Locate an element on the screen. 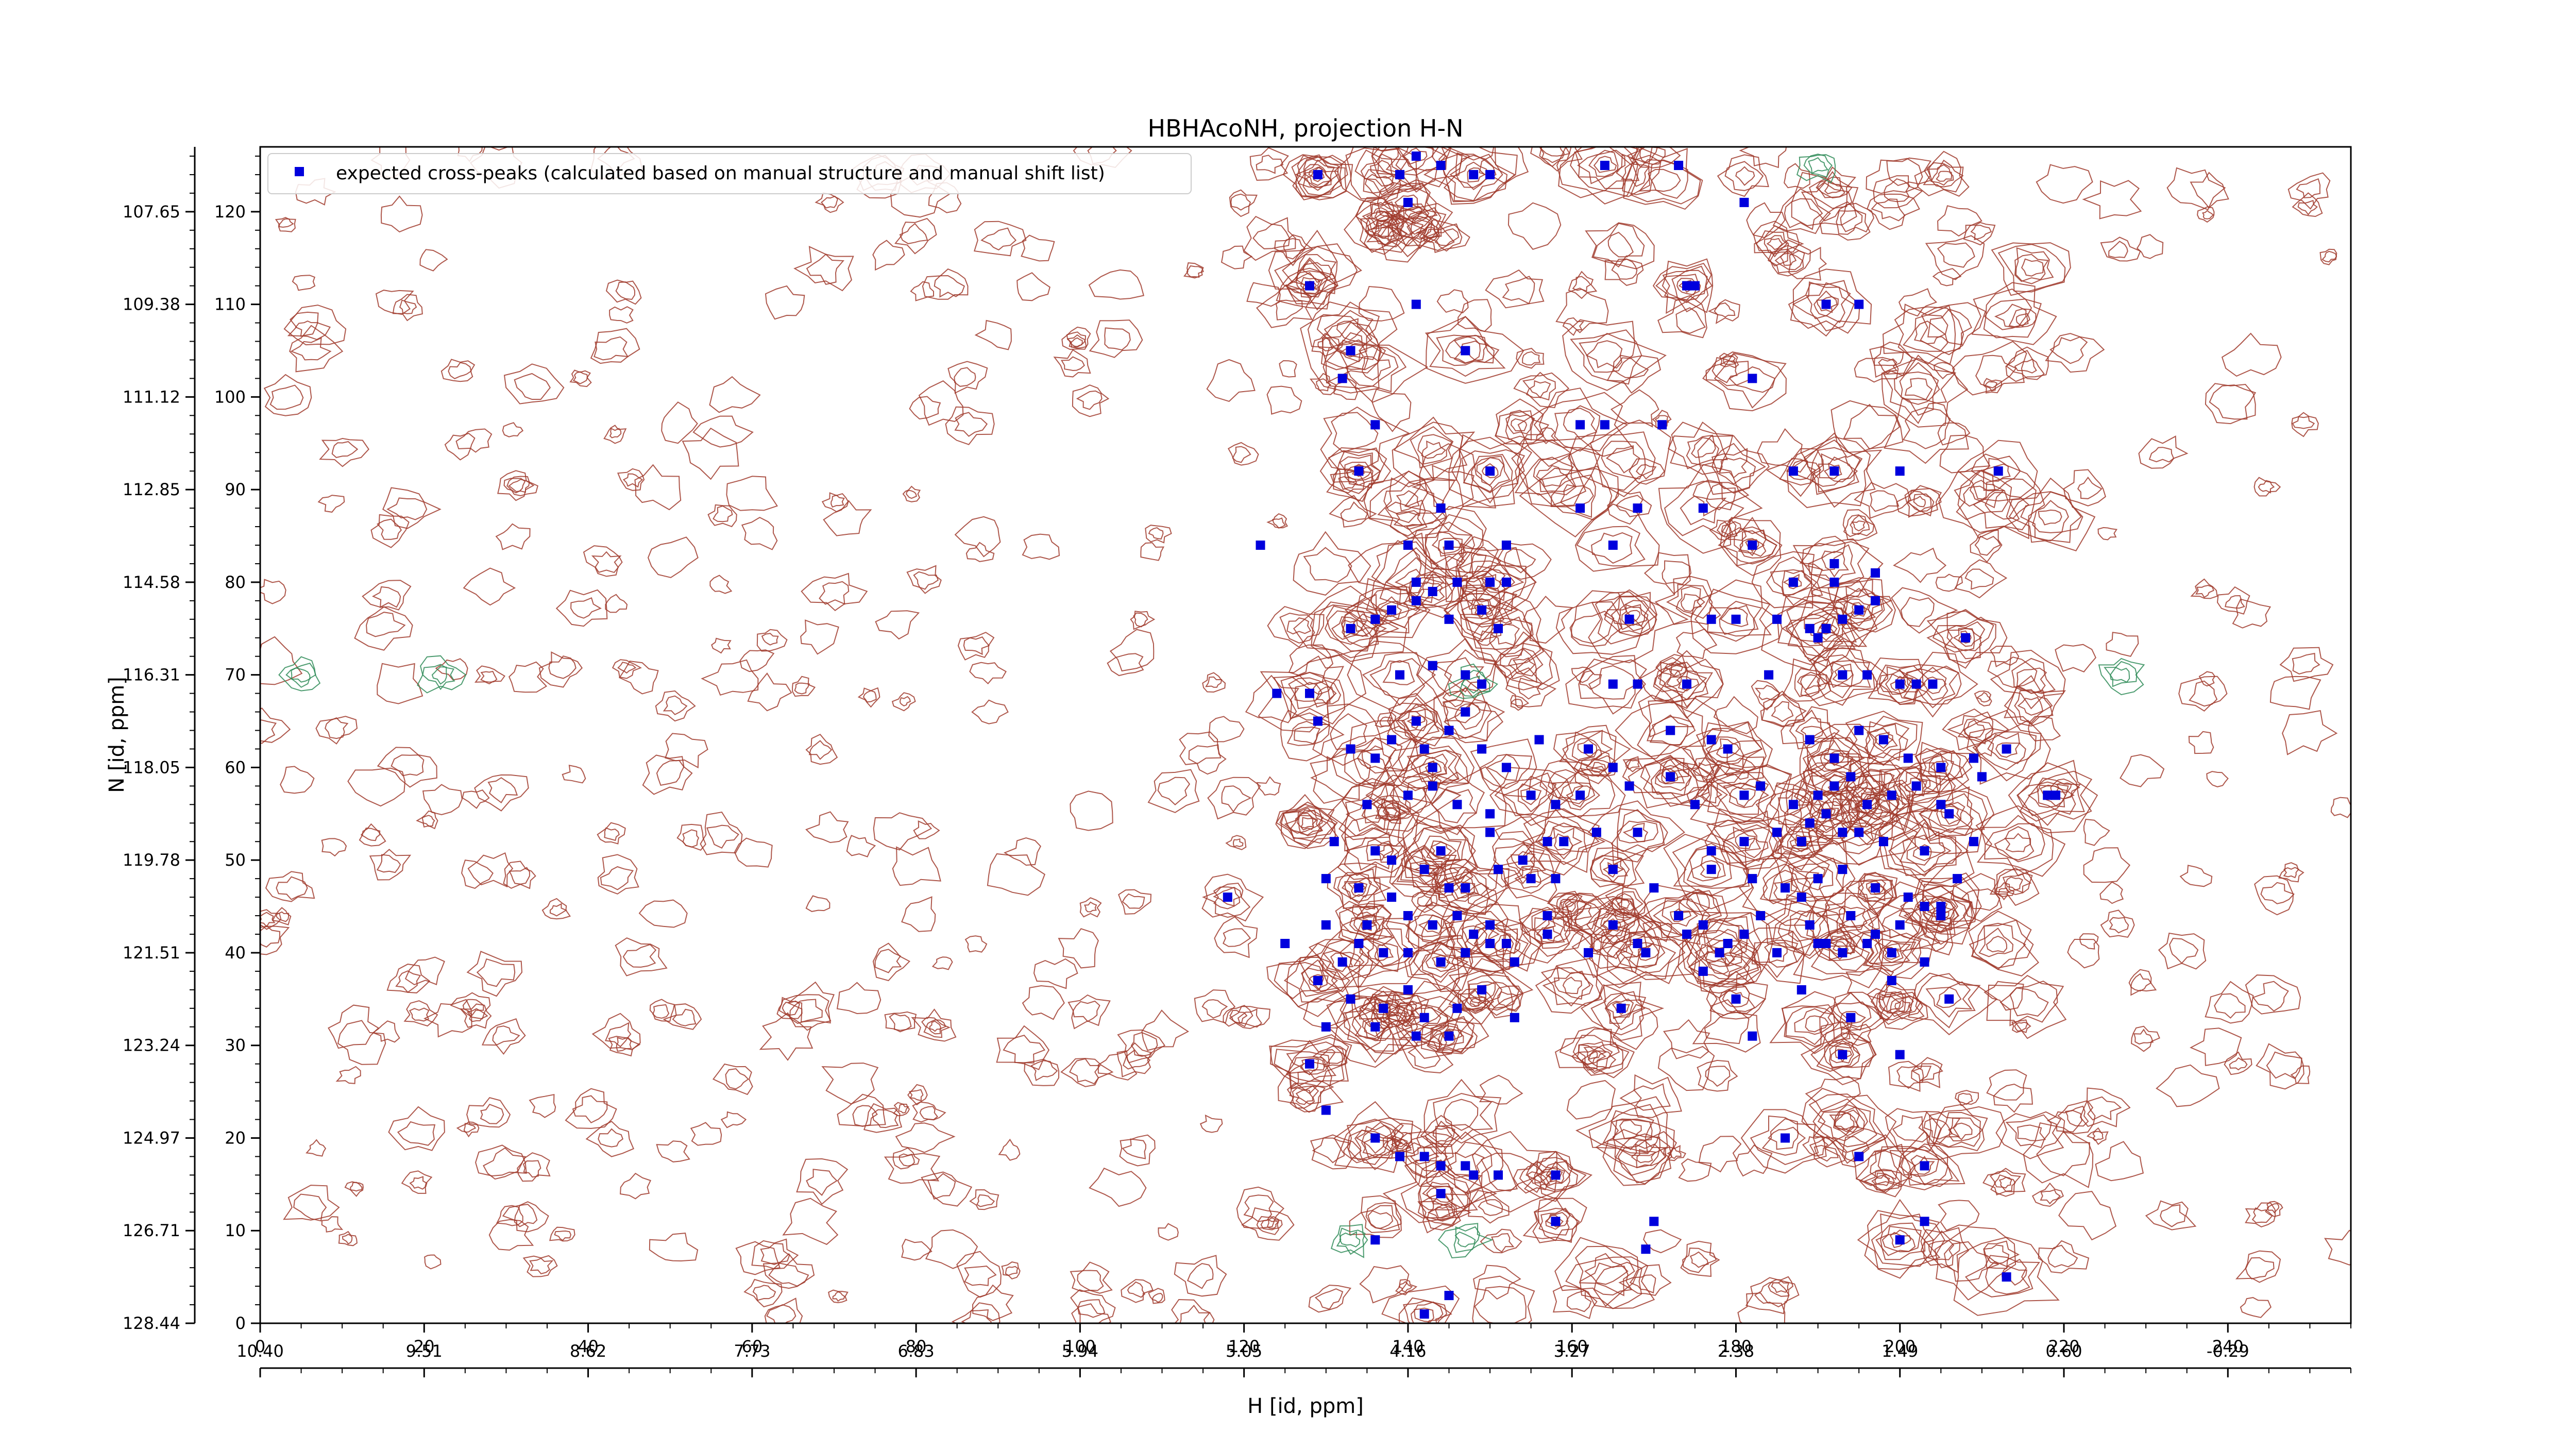  x-axis-label: H [id, ppm] is located at coordinates (1305, 1406).